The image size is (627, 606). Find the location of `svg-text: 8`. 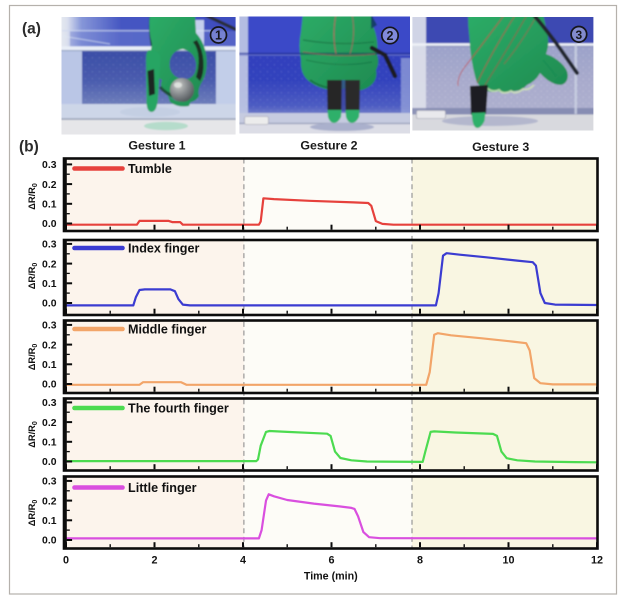

svg-text: 8 is located at coordinates (420, 561).